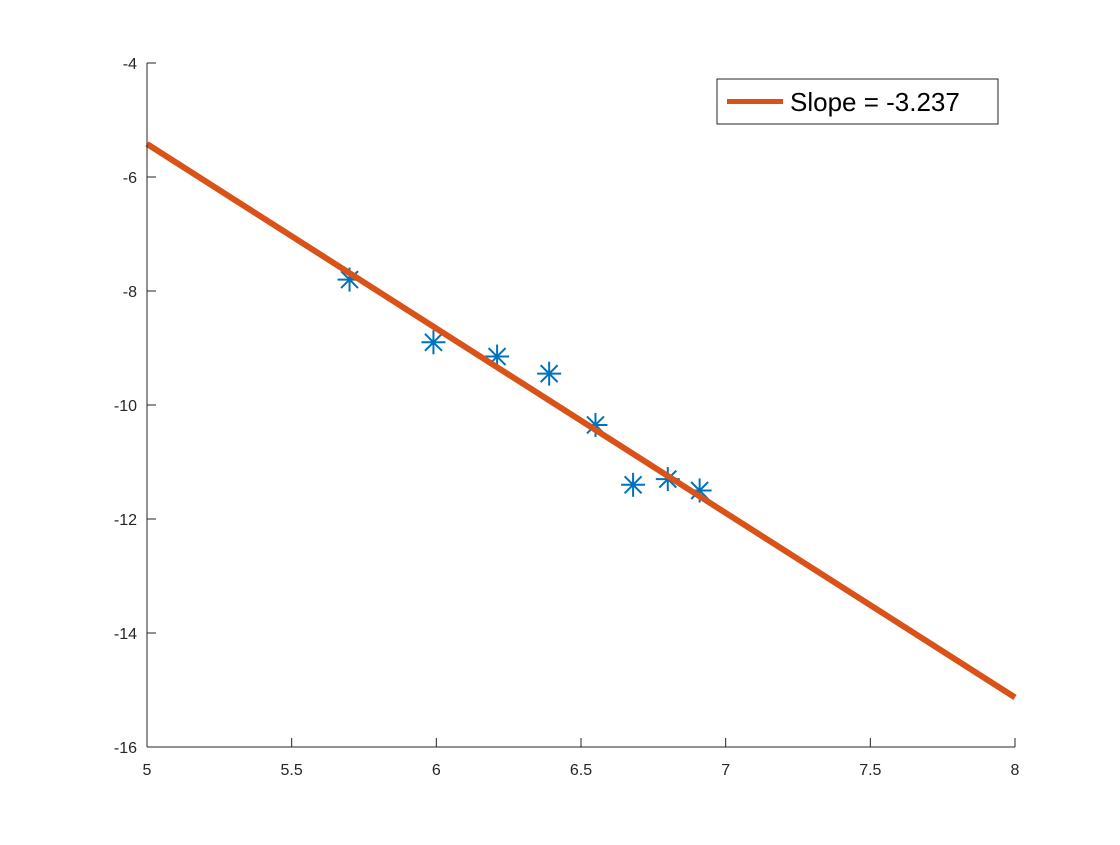  I want to click on x-axis-ticks: 5 5.5 6 6.5 7 7.5 8, so click(581, 758).